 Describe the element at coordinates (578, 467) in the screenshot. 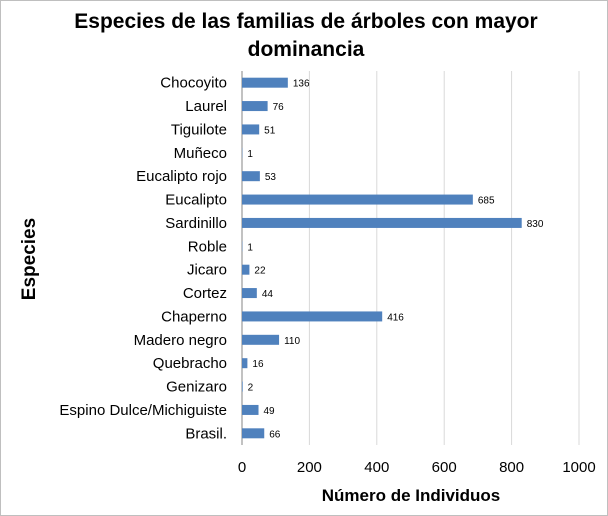

I see `x-tick-label: 1000` at that location.